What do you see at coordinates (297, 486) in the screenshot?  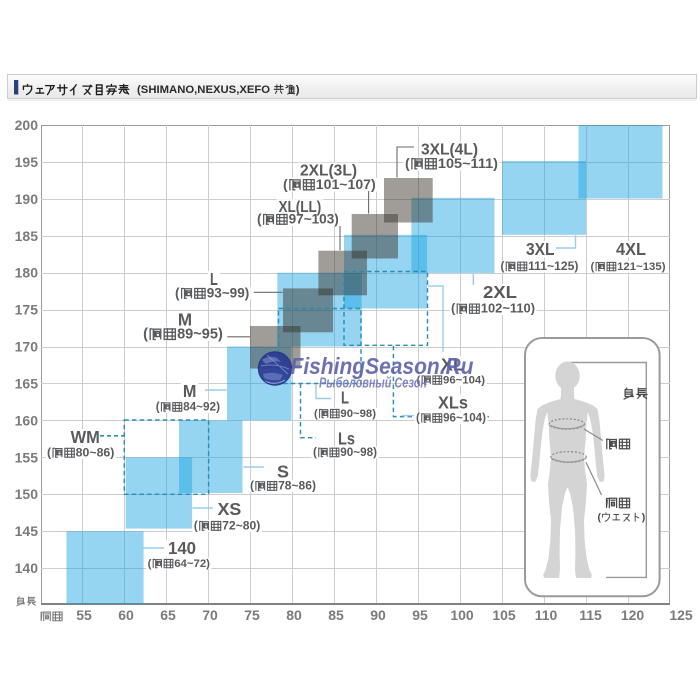 I see `svg-text: 78~86)` at bounding box center [297, 486].